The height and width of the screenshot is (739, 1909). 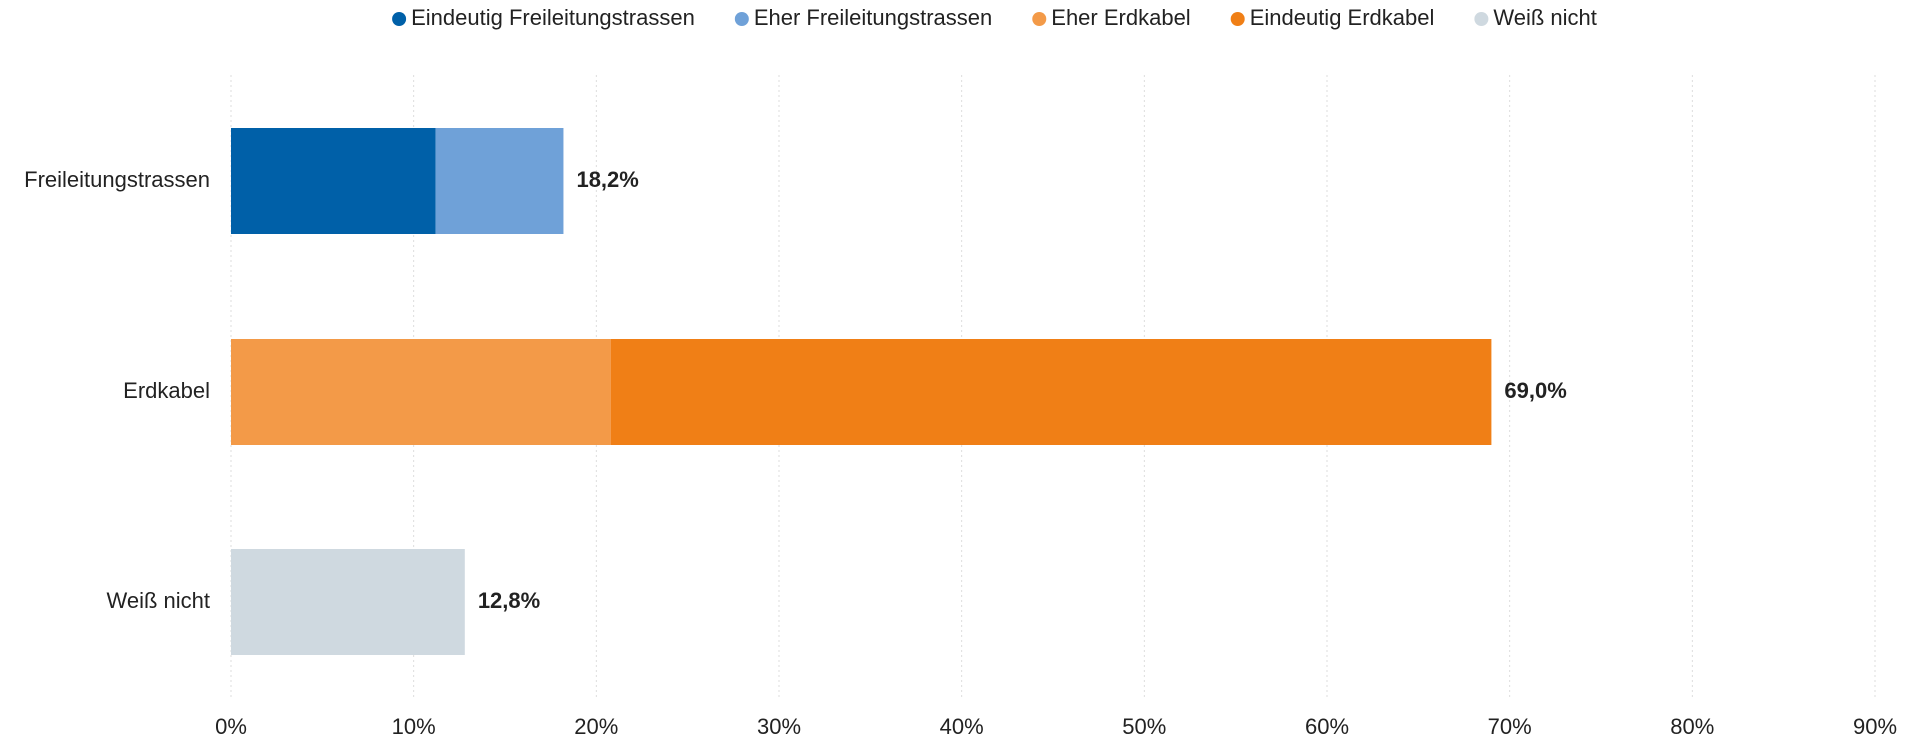 I want to click on y-tick-label: Weiß nicht, so click(x=158, y=600).